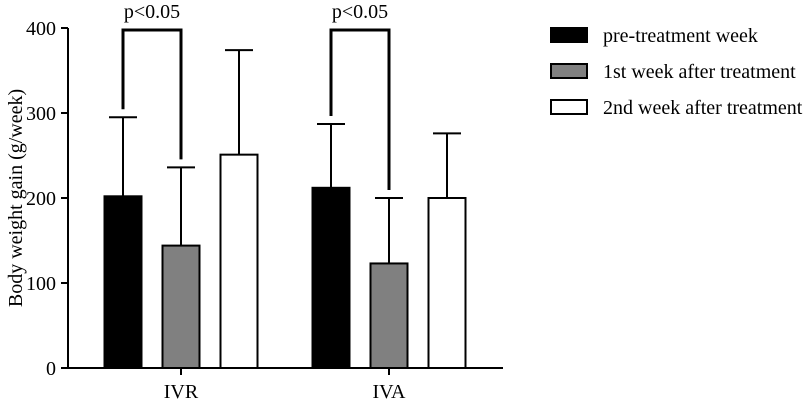 The height and width of the screenshot is (404, 810). Describe the element at coordinates (703, 108) in the screenshot. I see `legend-label-2: 2nd week after treatment` at that location.